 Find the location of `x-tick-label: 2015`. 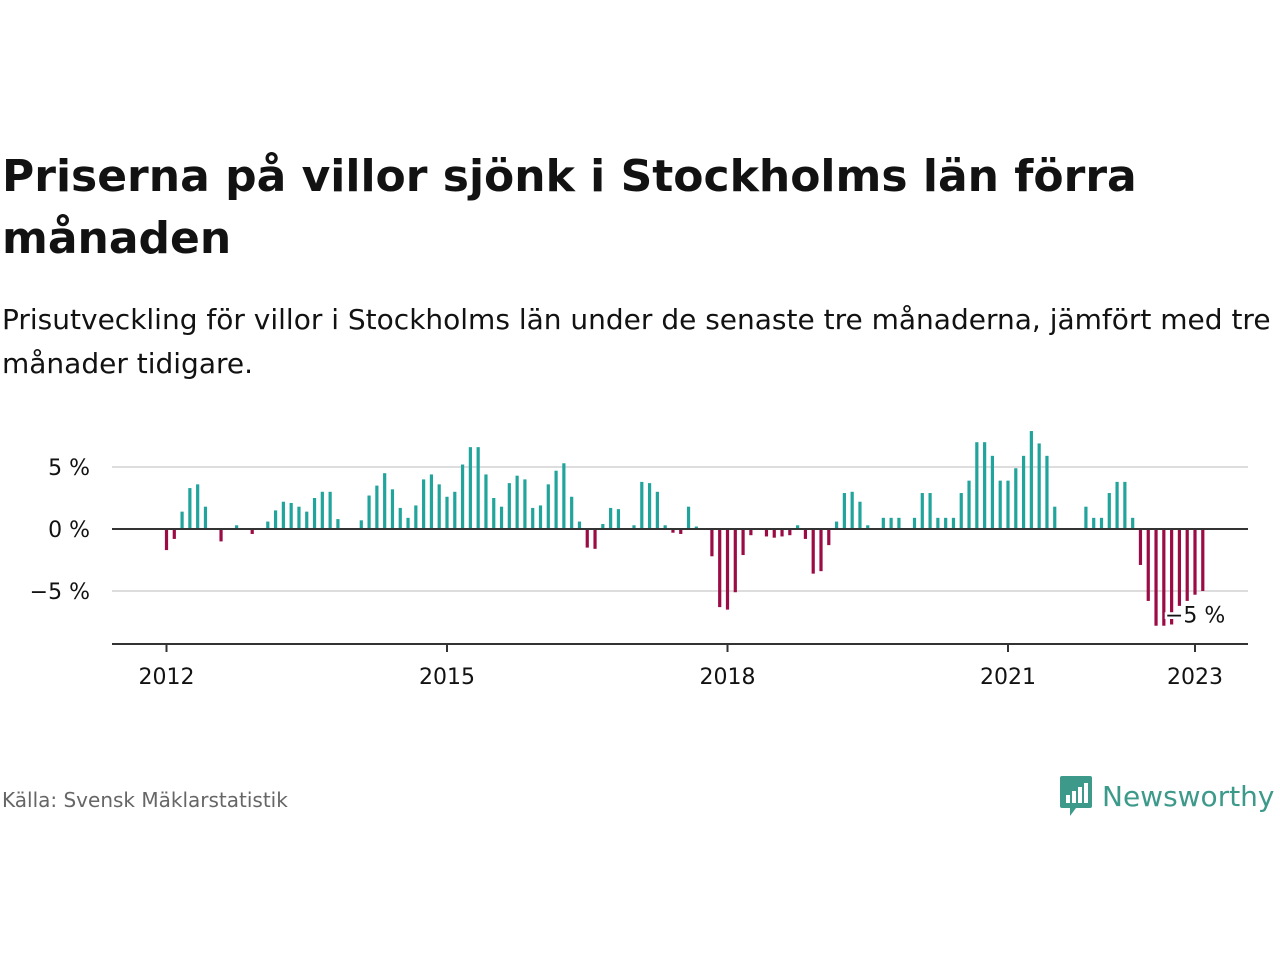

x-tick-label: 2015 is located at coordinates (447, 677).